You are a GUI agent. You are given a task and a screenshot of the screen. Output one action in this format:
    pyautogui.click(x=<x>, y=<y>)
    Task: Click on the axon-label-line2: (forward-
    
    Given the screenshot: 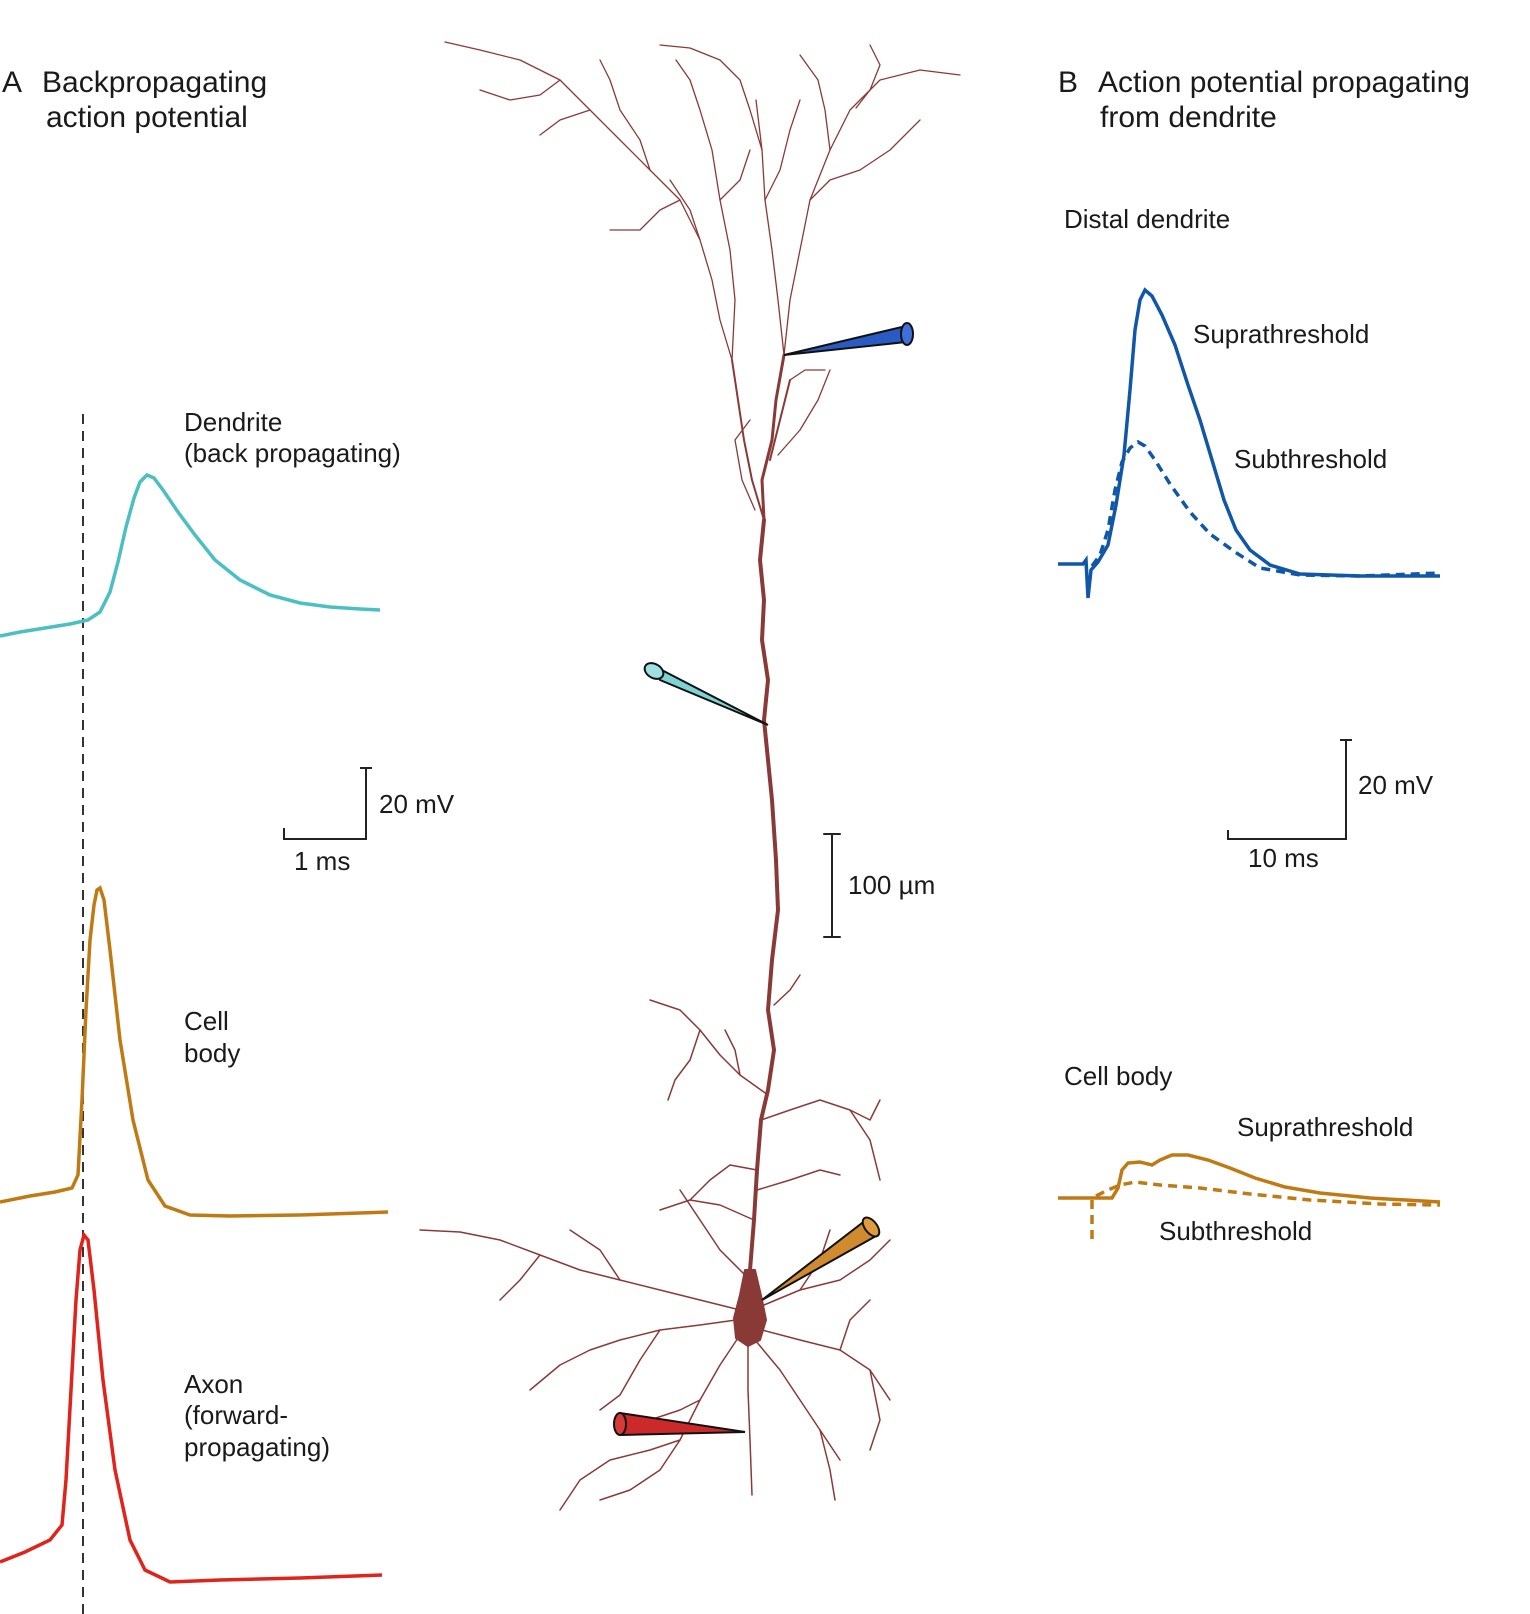 What is the action you would take?
    pyautogui.click(x=236, y=1415)
    